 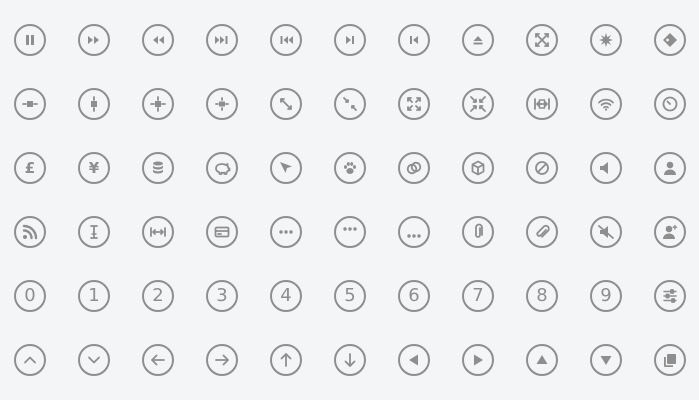 I want to click on digit-8-icon: 8, so click(x=542, y=296).